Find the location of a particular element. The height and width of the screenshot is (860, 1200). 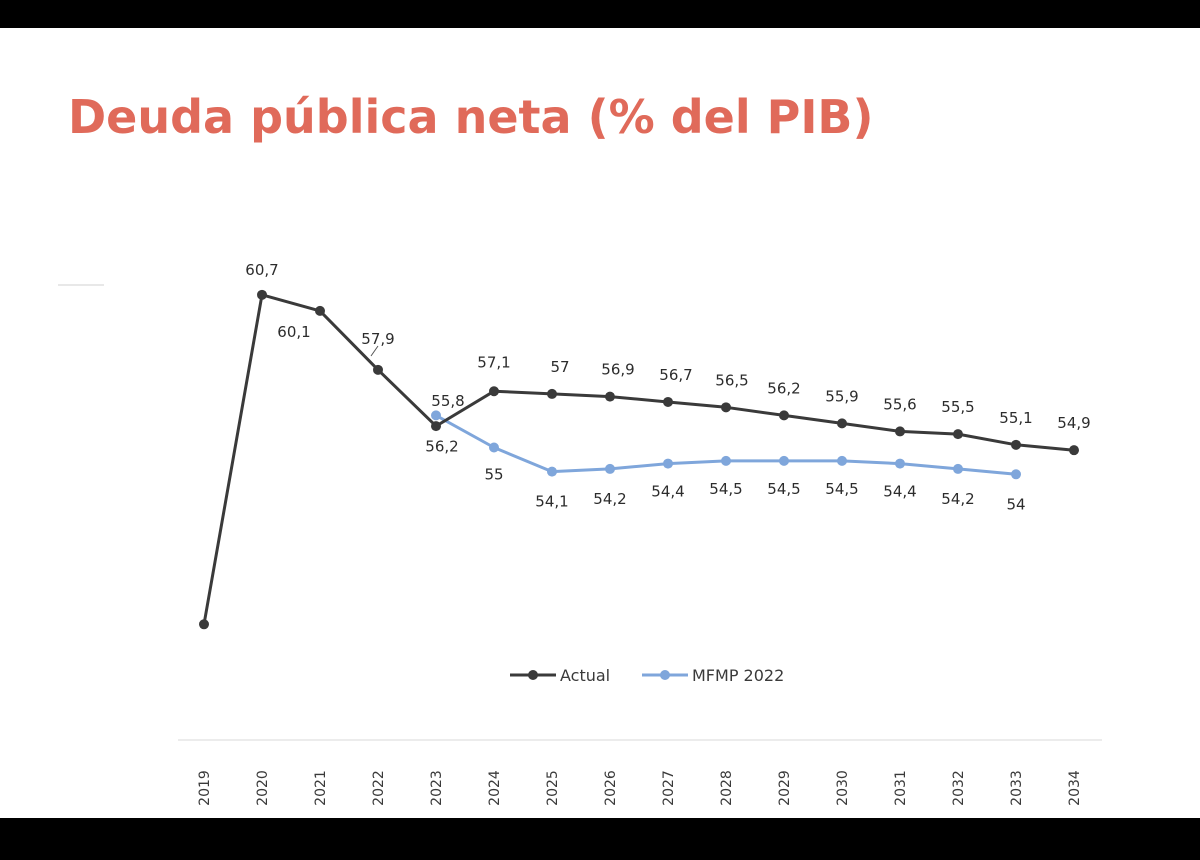

x-tick-label: 2032 is located at coordinates (959, 788).